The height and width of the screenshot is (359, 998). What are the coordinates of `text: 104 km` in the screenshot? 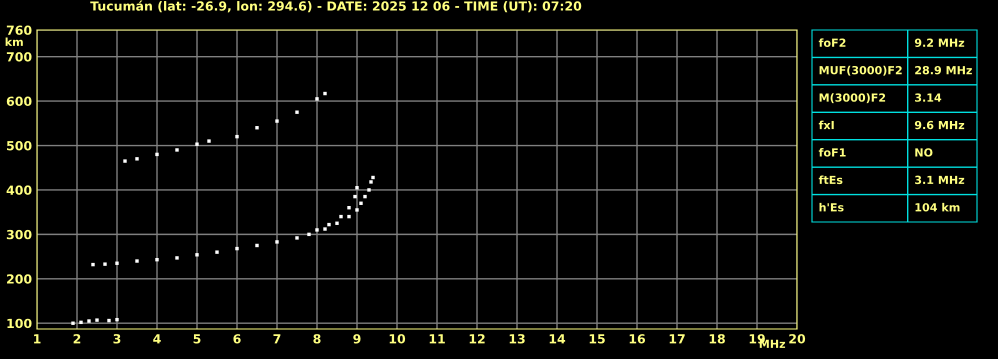 It's located at (938, 207).